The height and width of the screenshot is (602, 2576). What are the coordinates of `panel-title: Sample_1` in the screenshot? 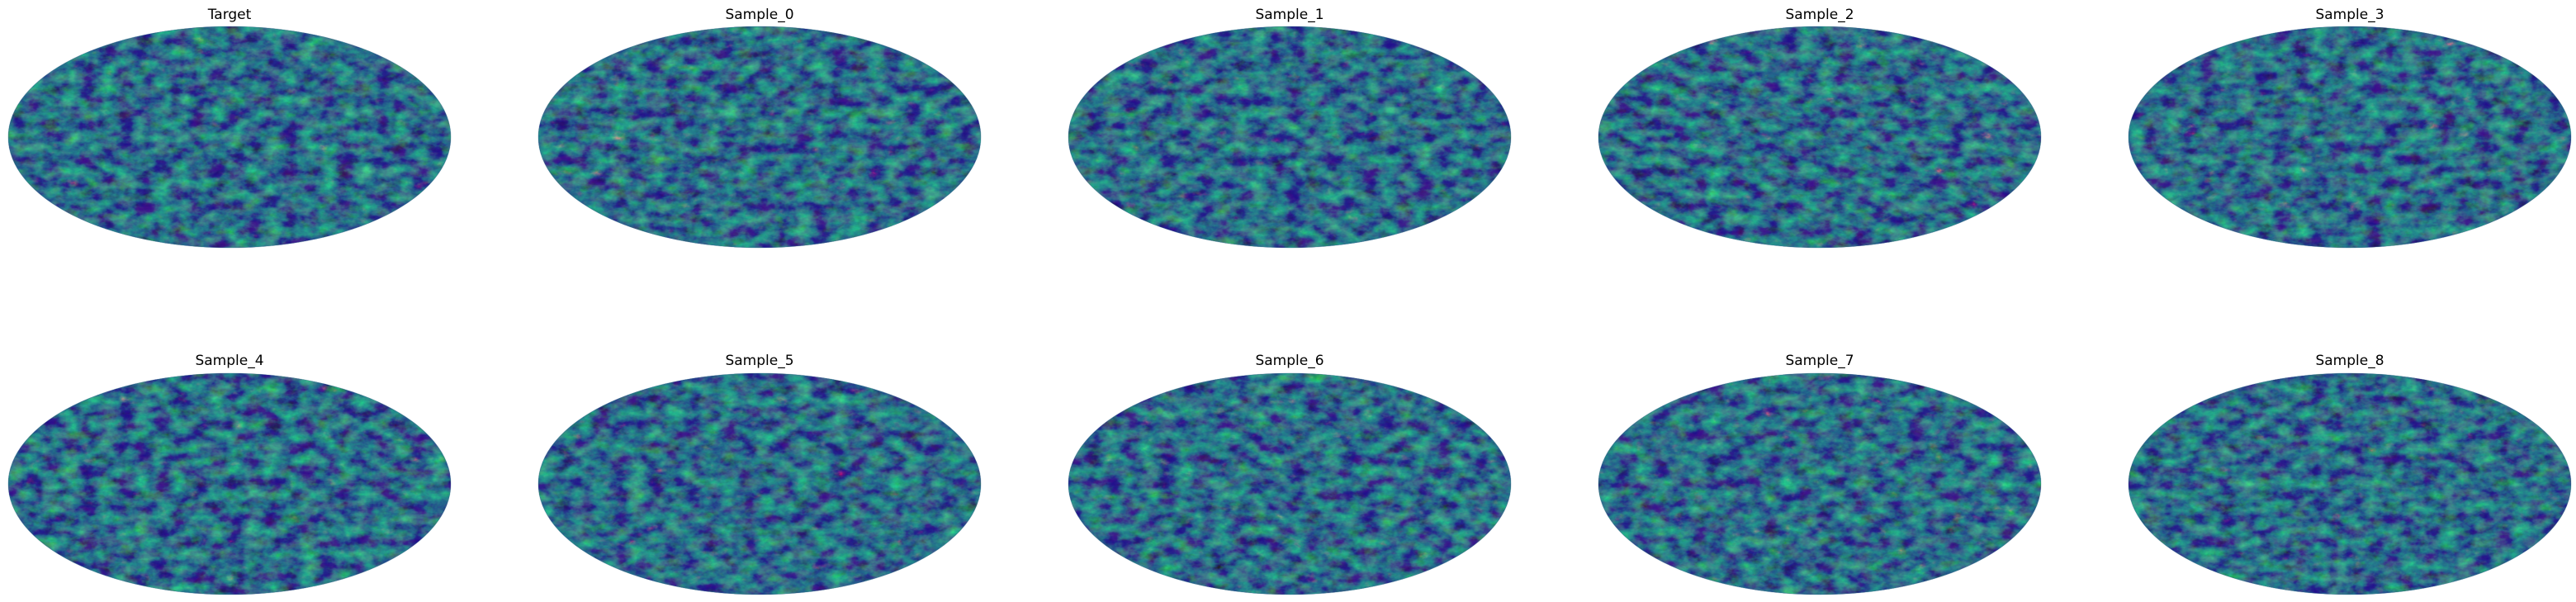 It's located at (1289, 15).